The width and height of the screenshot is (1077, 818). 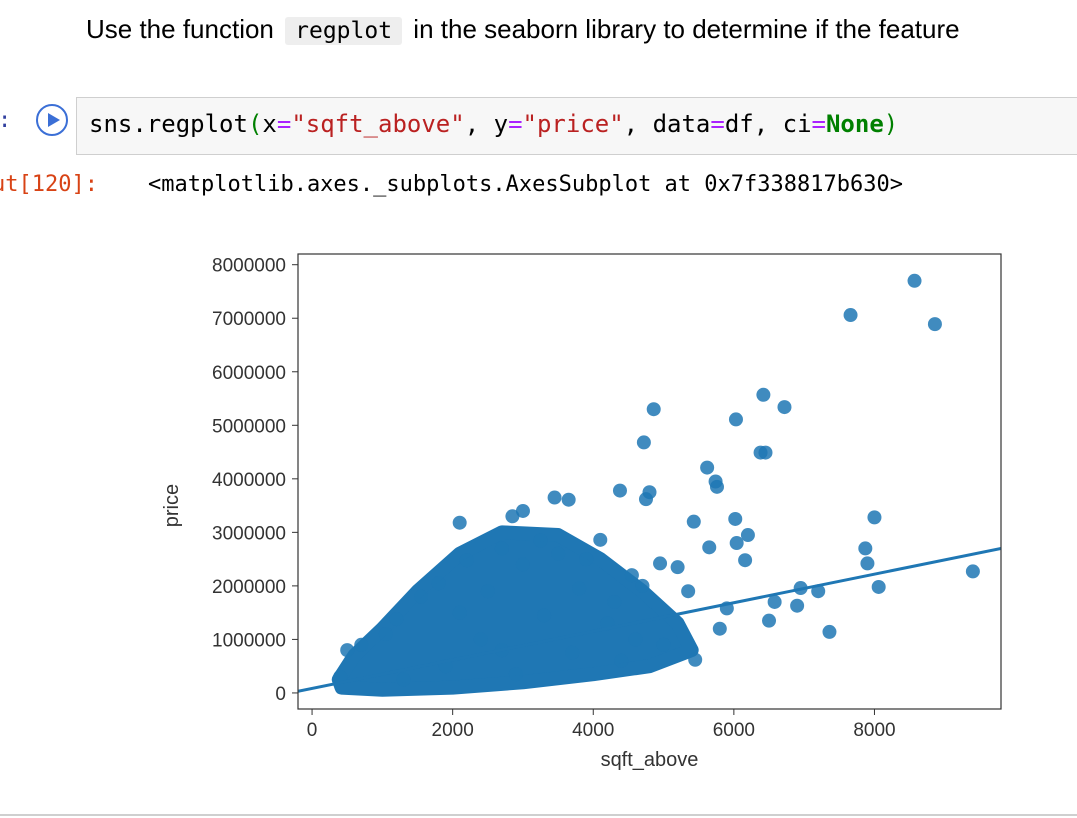 I want to click on y-tick-label: 3000000, so click(x=249, y=533).